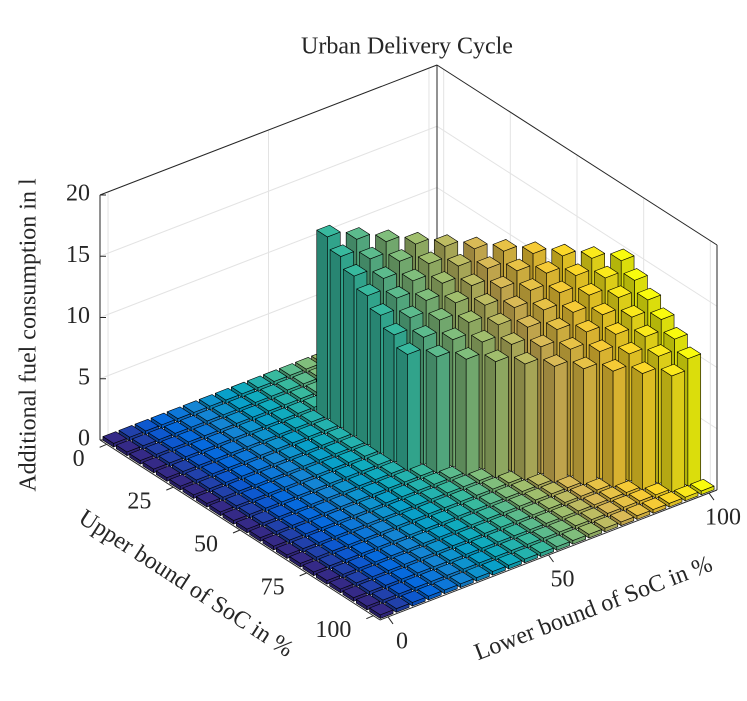 Image resolution: width=747 pixels, height=701 pixels. I want to click on z-axis-label: Additional fuel consumption in l, so click(29, 335).